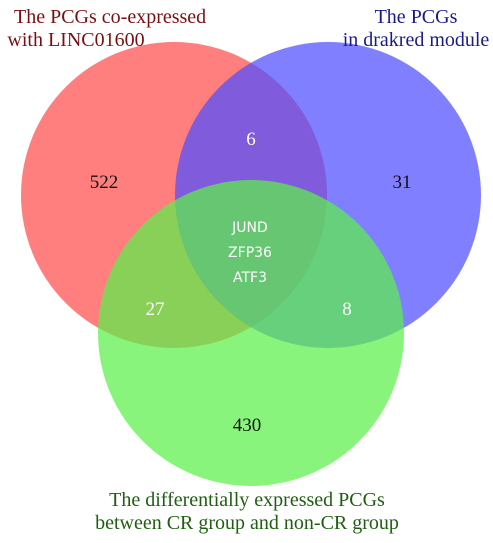 This screenshot has width=493, height=543. I want to click on count-red-only: 522, so click(104, 182).